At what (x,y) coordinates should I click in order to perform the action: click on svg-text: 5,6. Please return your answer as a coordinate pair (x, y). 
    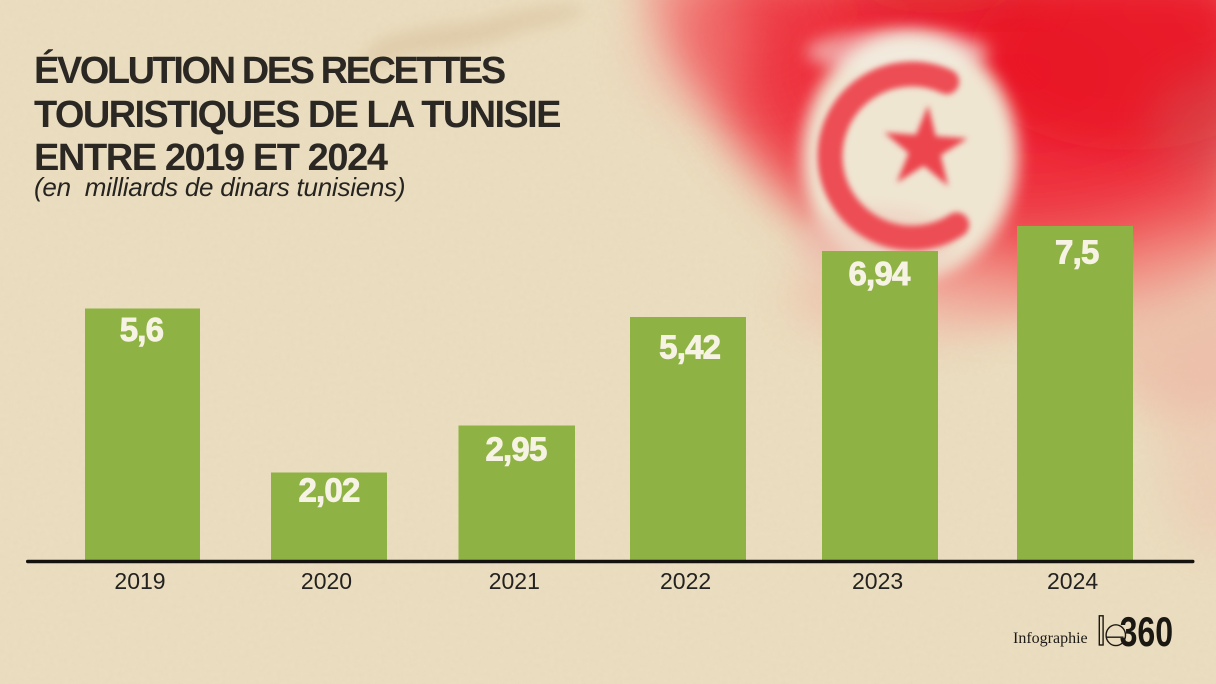
    Looking at the image, I should click on (142, 329).